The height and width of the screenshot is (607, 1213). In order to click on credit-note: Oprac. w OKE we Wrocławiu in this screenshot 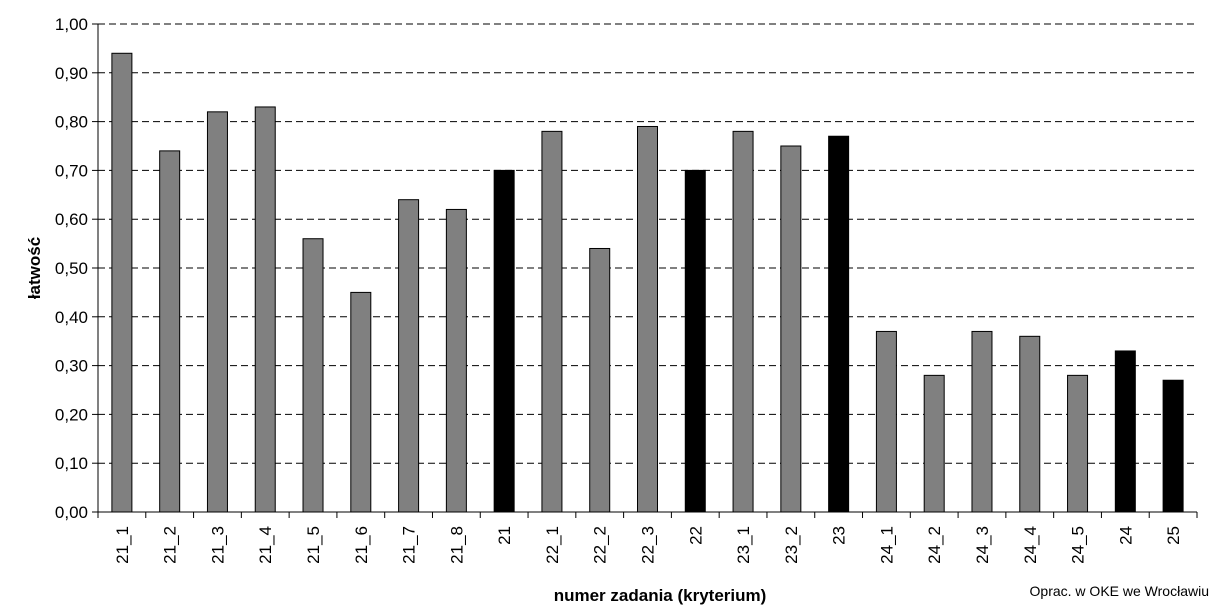, I will do `click(1119, 591)`.